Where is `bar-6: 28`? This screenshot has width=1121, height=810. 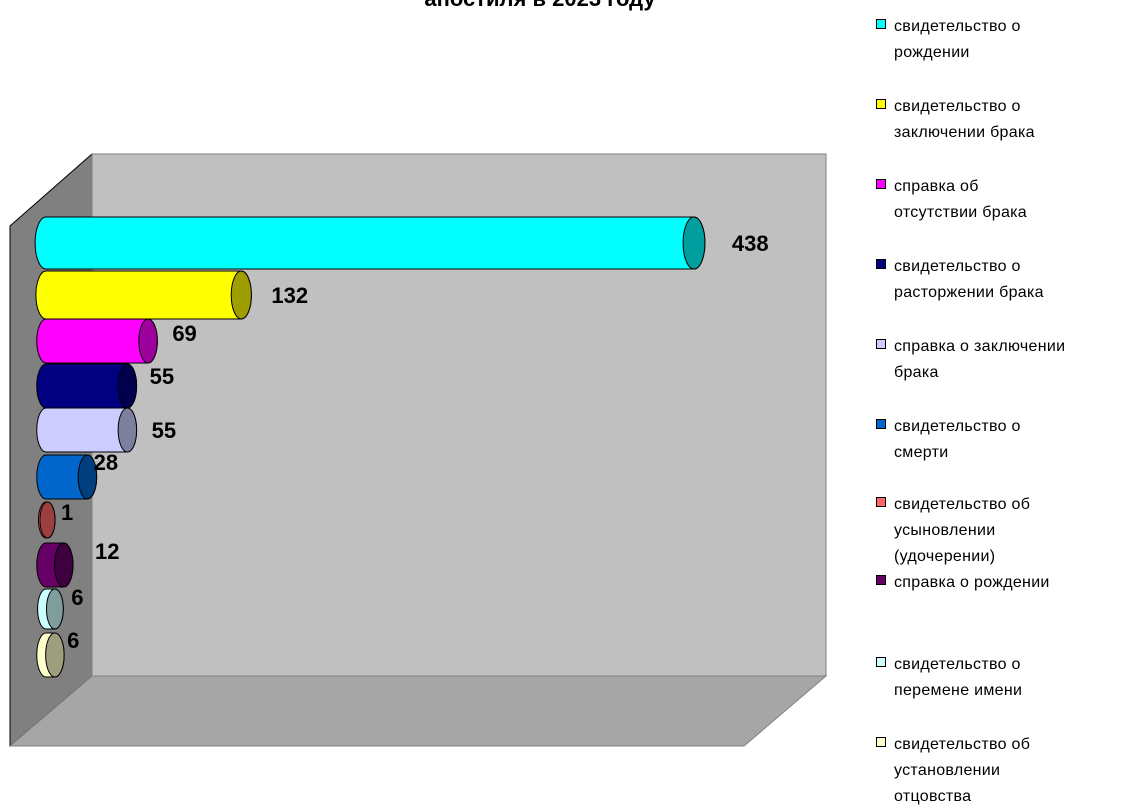
bar-6: 28 is located at coordinates (77, 475).